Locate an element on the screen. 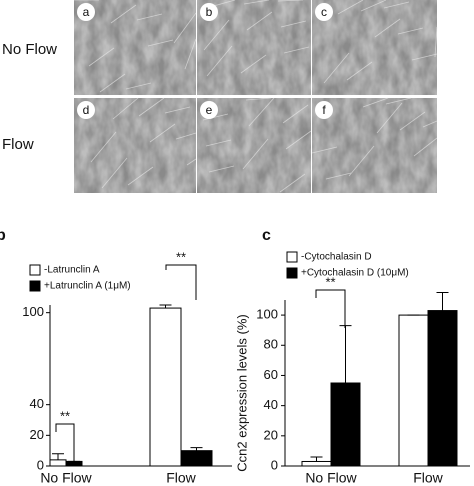 This screenshot has height=486, width=474. panel-label: e is located at coordinates (209, 110).